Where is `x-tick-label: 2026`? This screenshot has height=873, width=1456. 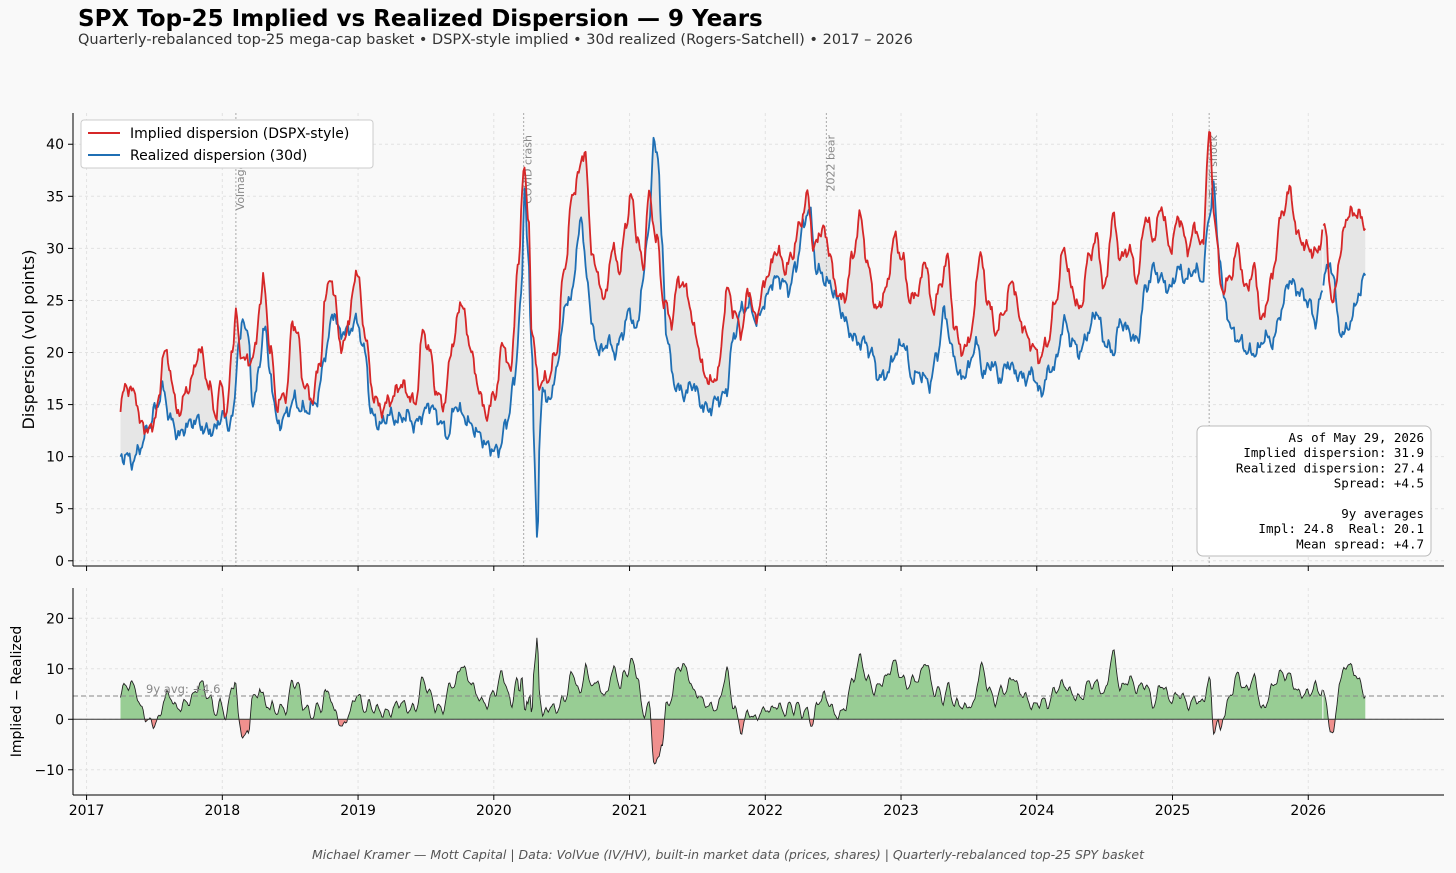 x-tick-label: 2026 is located at coordinates (1308, 811).